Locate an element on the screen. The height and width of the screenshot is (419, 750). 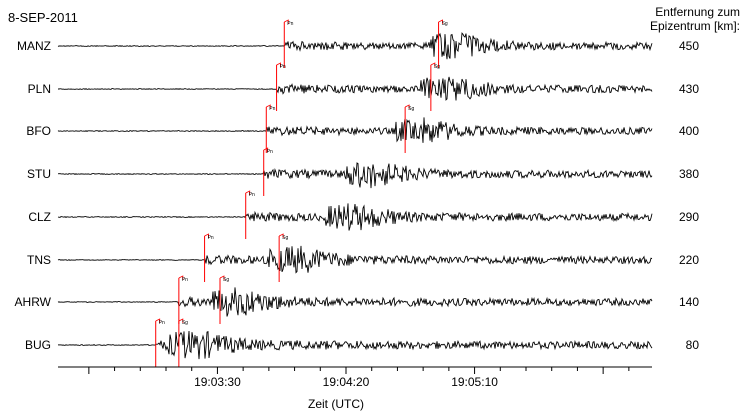
pick-p-manz: Pn is located at coordinates (288, 43).